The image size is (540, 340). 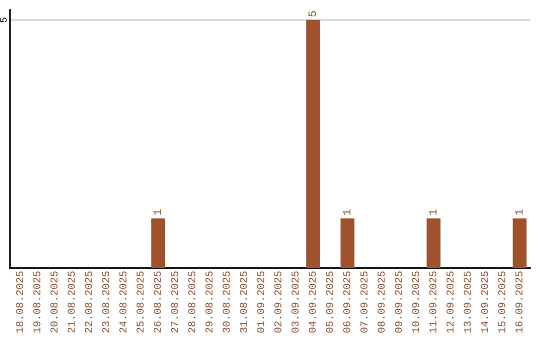 I want to click on x-tick-label: 20.08.2025, so click(x=54, y=302).